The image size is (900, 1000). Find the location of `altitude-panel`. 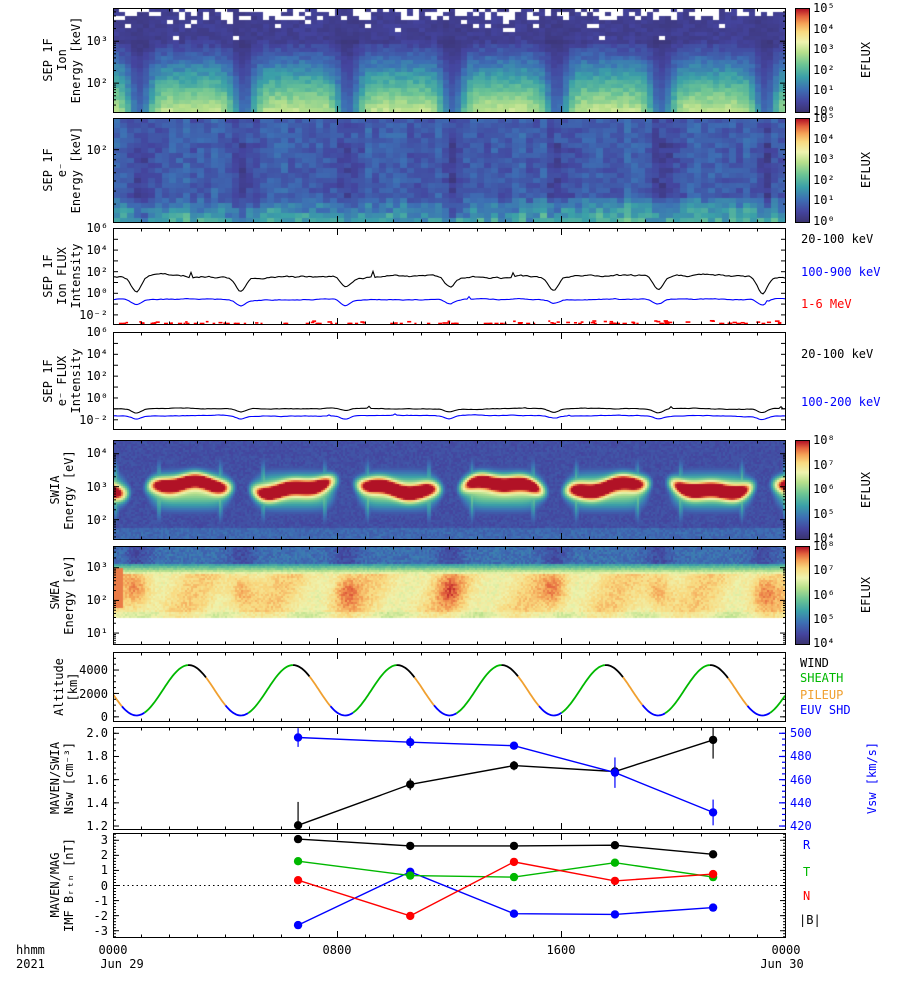

altitude-panel is located at coordinates (449, 687).